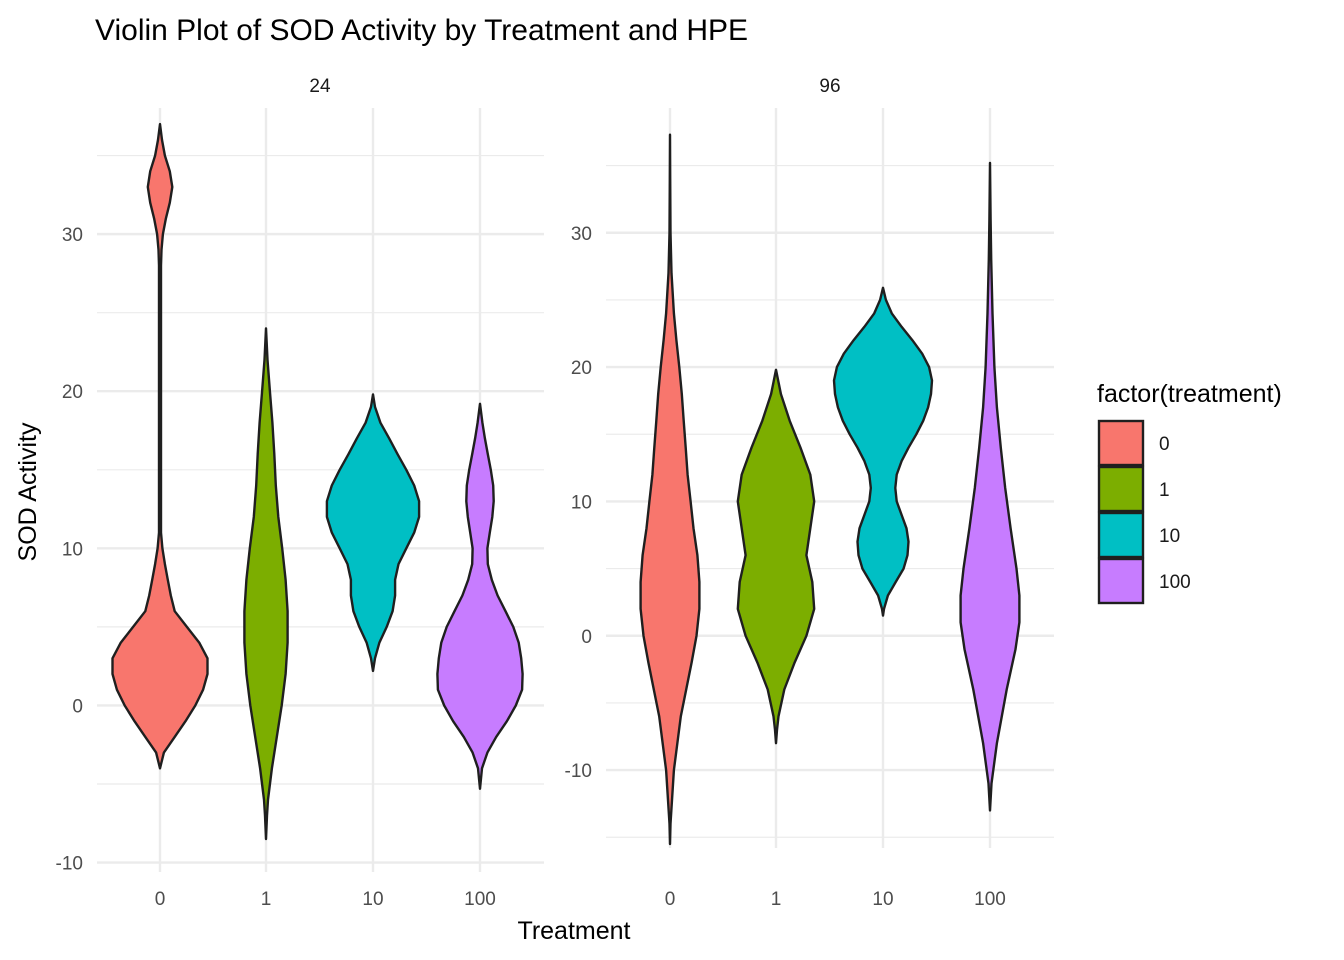 This screenshot has width=1344, height=960. I want to click on legend: factor(treatment) 0 1 10 100, so click(1189, 492).